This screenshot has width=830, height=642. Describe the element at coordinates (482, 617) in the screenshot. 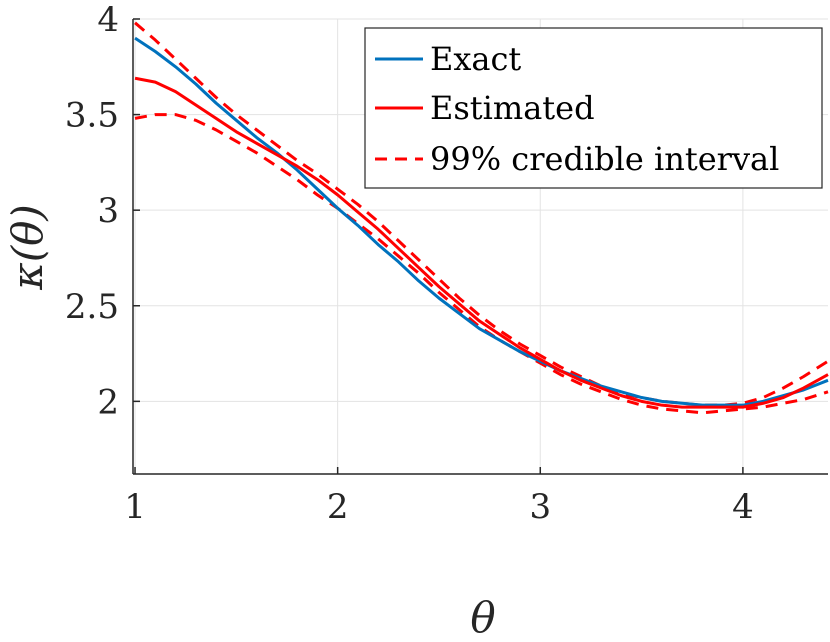

I see `x-axis-label: θ` at that location.